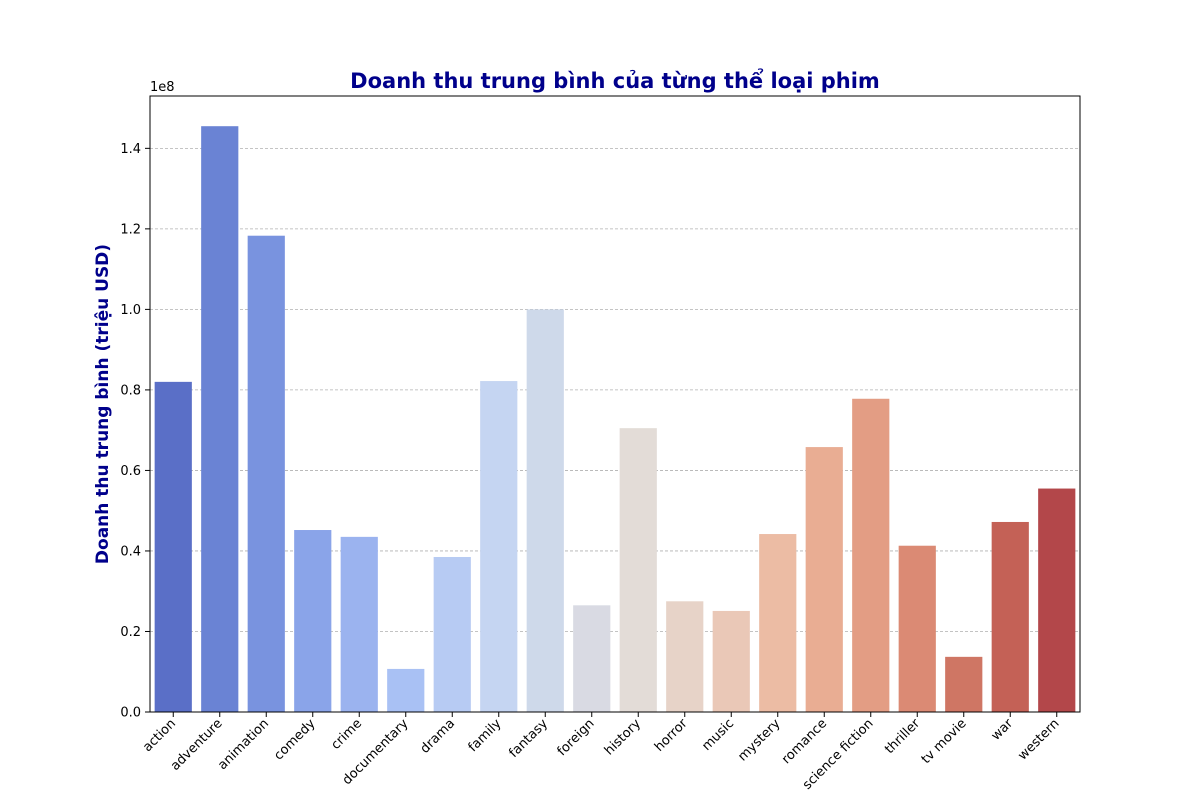 The height and width of the screenshot is (800, 1200). I want to click on y-tick-label: 1.0, so click(130, 310).